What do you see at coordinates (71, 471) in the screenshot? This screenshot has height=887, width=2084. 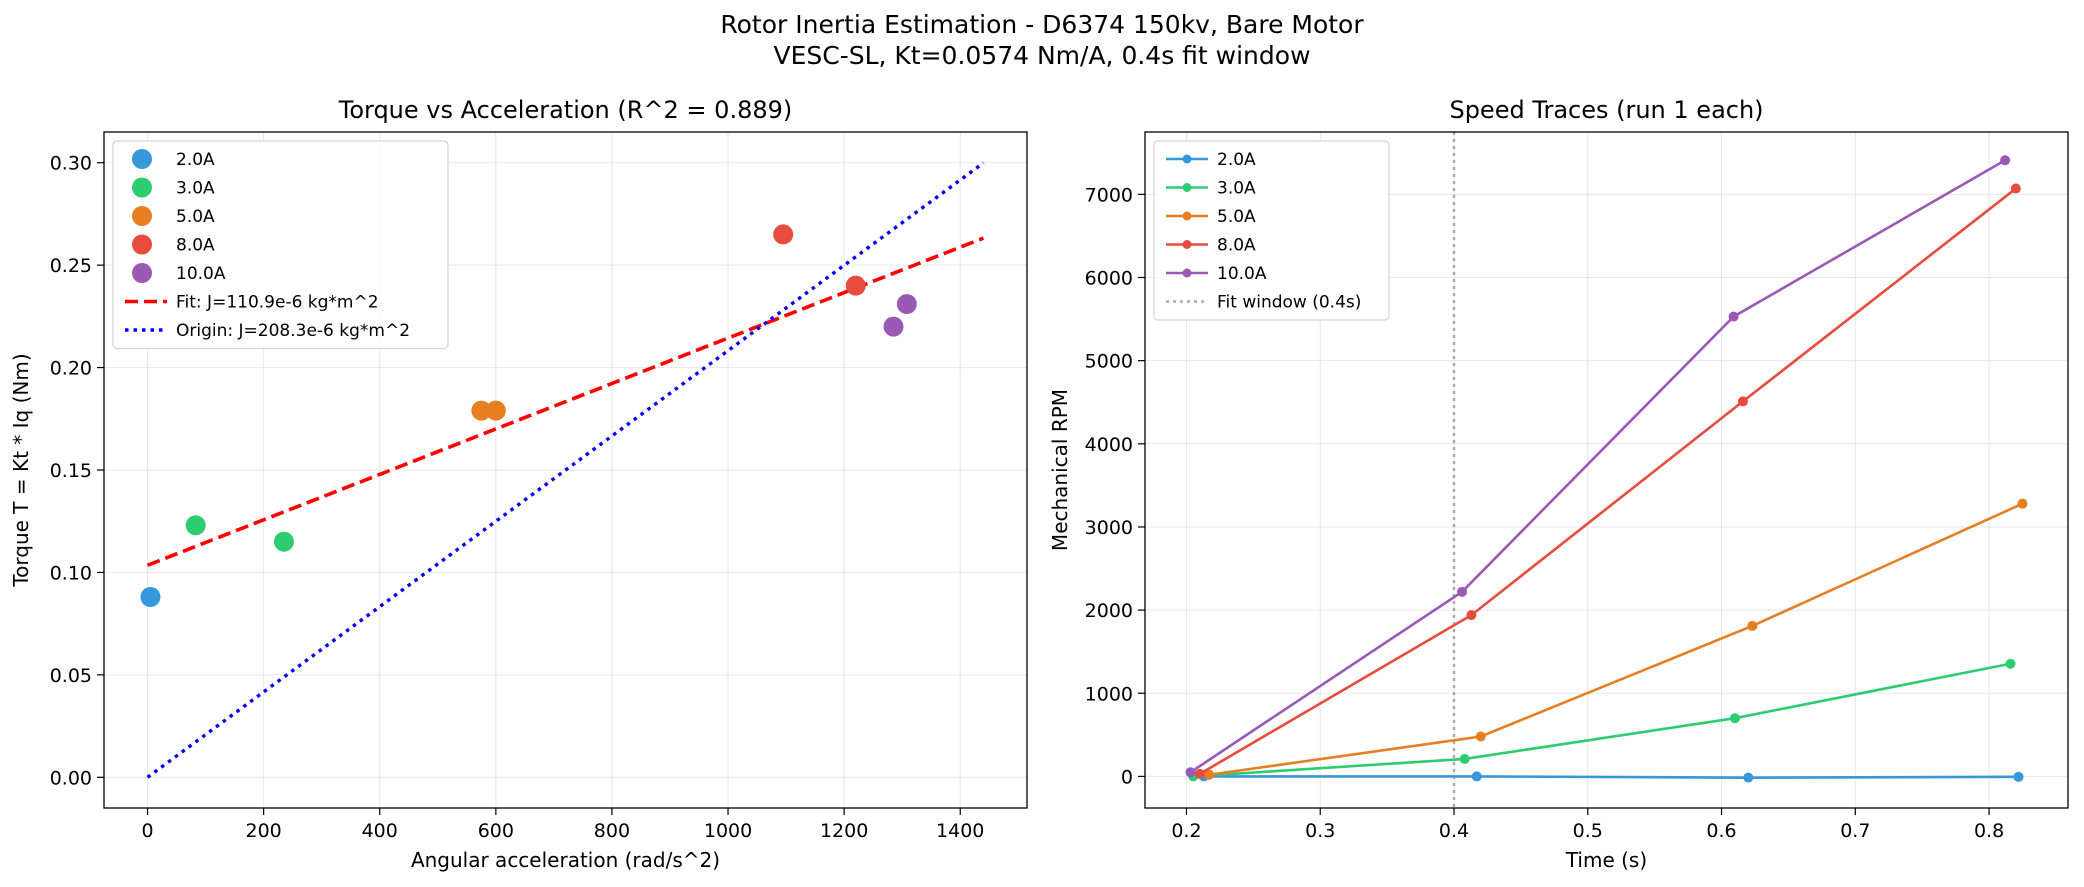 I see `y-tick-label: 0.15` at bounding box center [71, 471].